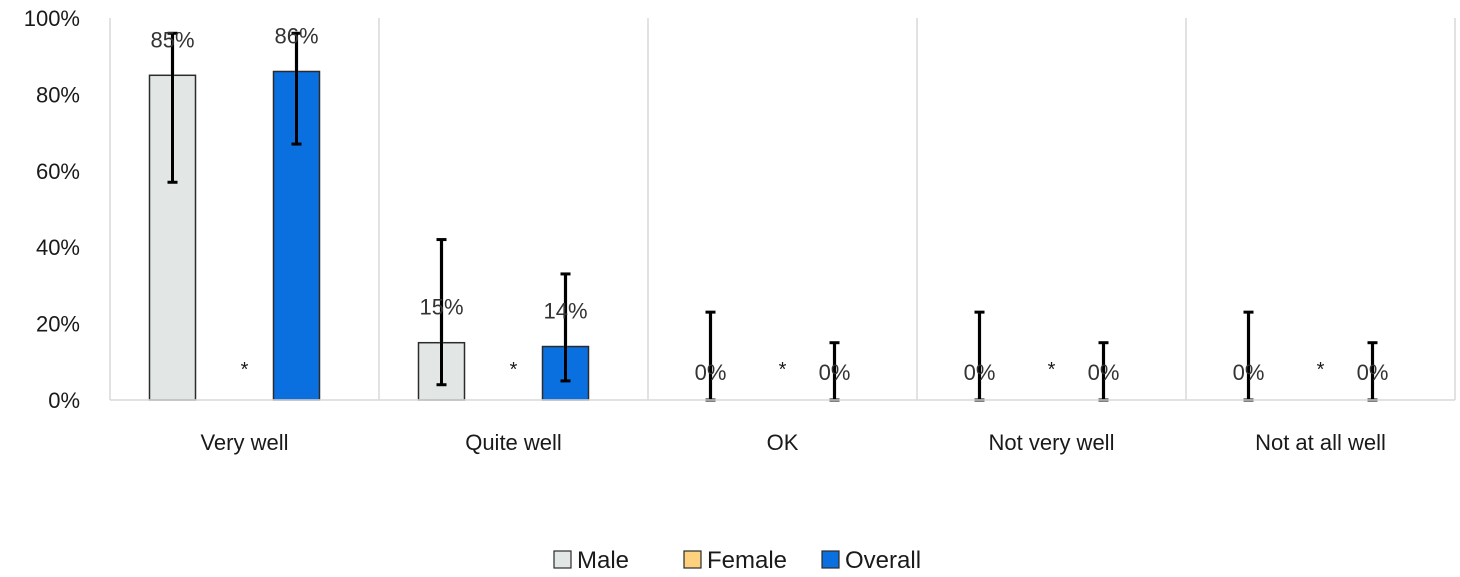 This screenshot has height=577, width=1460. What do you see at coordinates (883, 560) in the screenshot?
I see `legend-label-overall: Overall` at bounding box center [883, 560].